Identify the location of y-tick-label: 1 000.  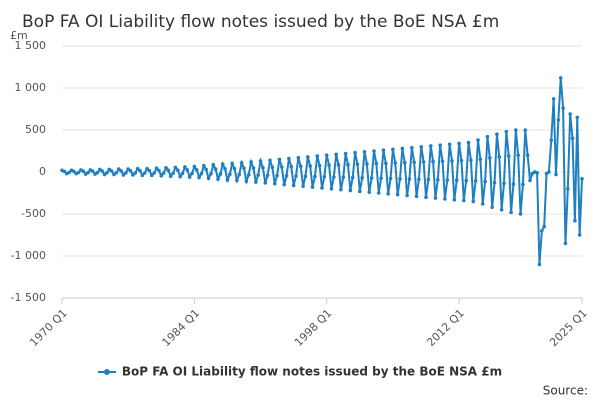
(31, 87).